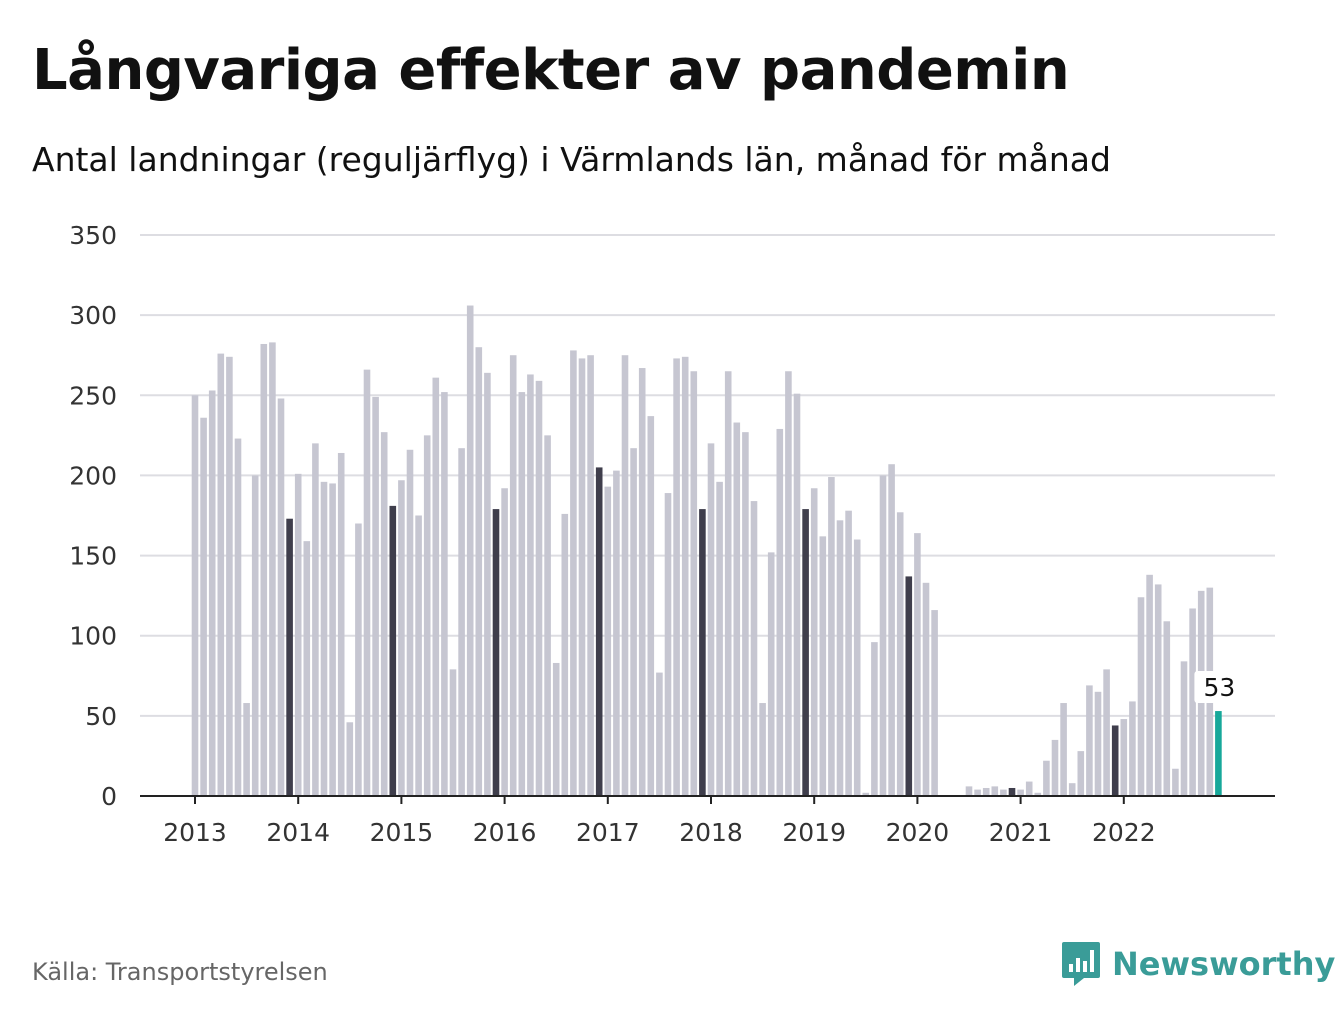 This screenshot has height=1020, width=1340. Describe the element at coordinates (1124, 832) in the screenshot. I see `x-tick-label: 2022` at that location.